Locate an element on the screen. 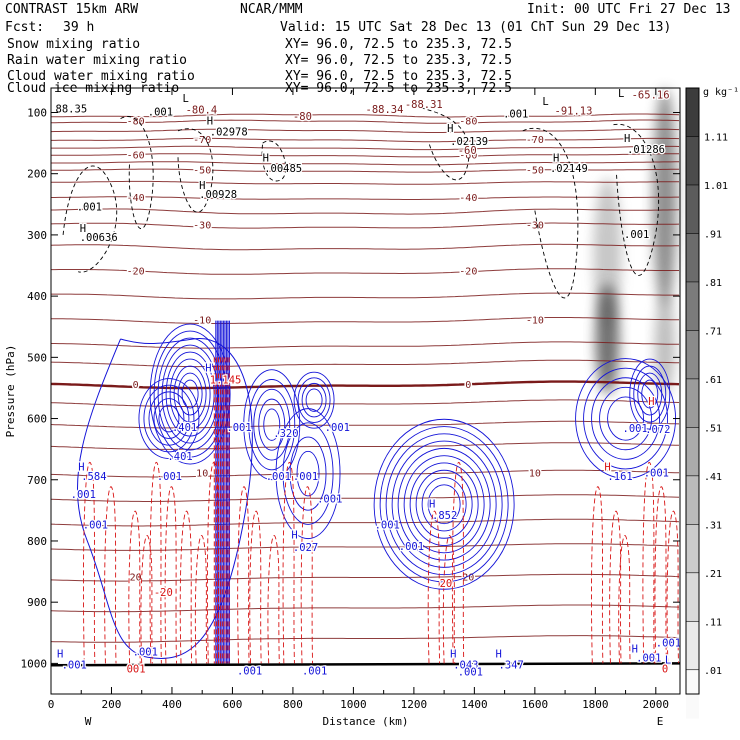 The width and height of the screenshot is (740, 740). snow-shading is located at coordinates (664, 198).